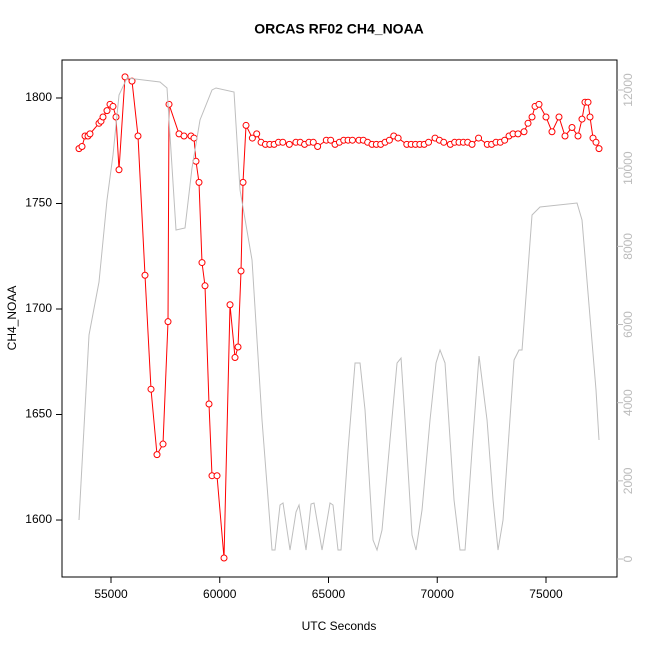  I want to click on x-tick-label: 75000, so click(546, 594).